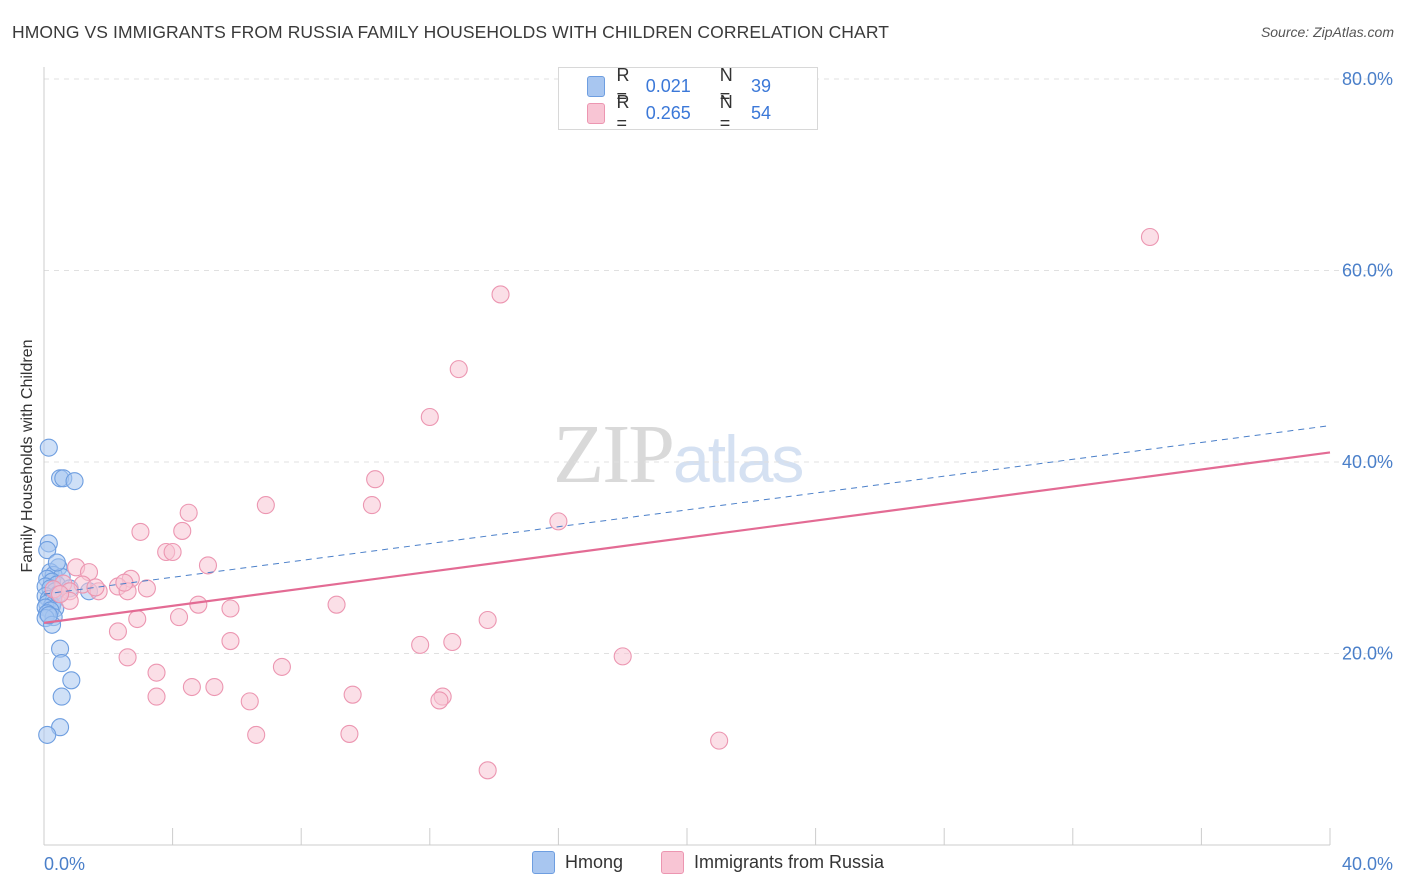  I want to click on stats-legend: R = 0.021 N = 39 R = 0.265 N = 54, so click(688, 99).